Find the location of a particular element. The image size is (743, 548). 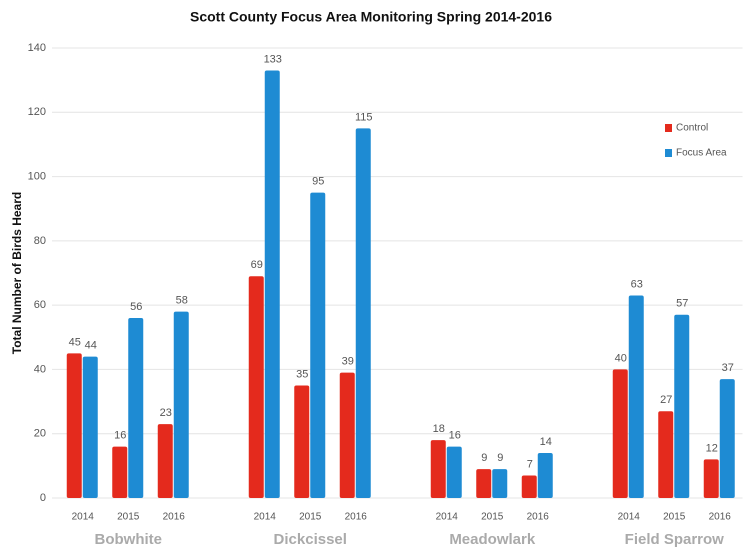

value-label: 23 is located at coordinates (166, 413).